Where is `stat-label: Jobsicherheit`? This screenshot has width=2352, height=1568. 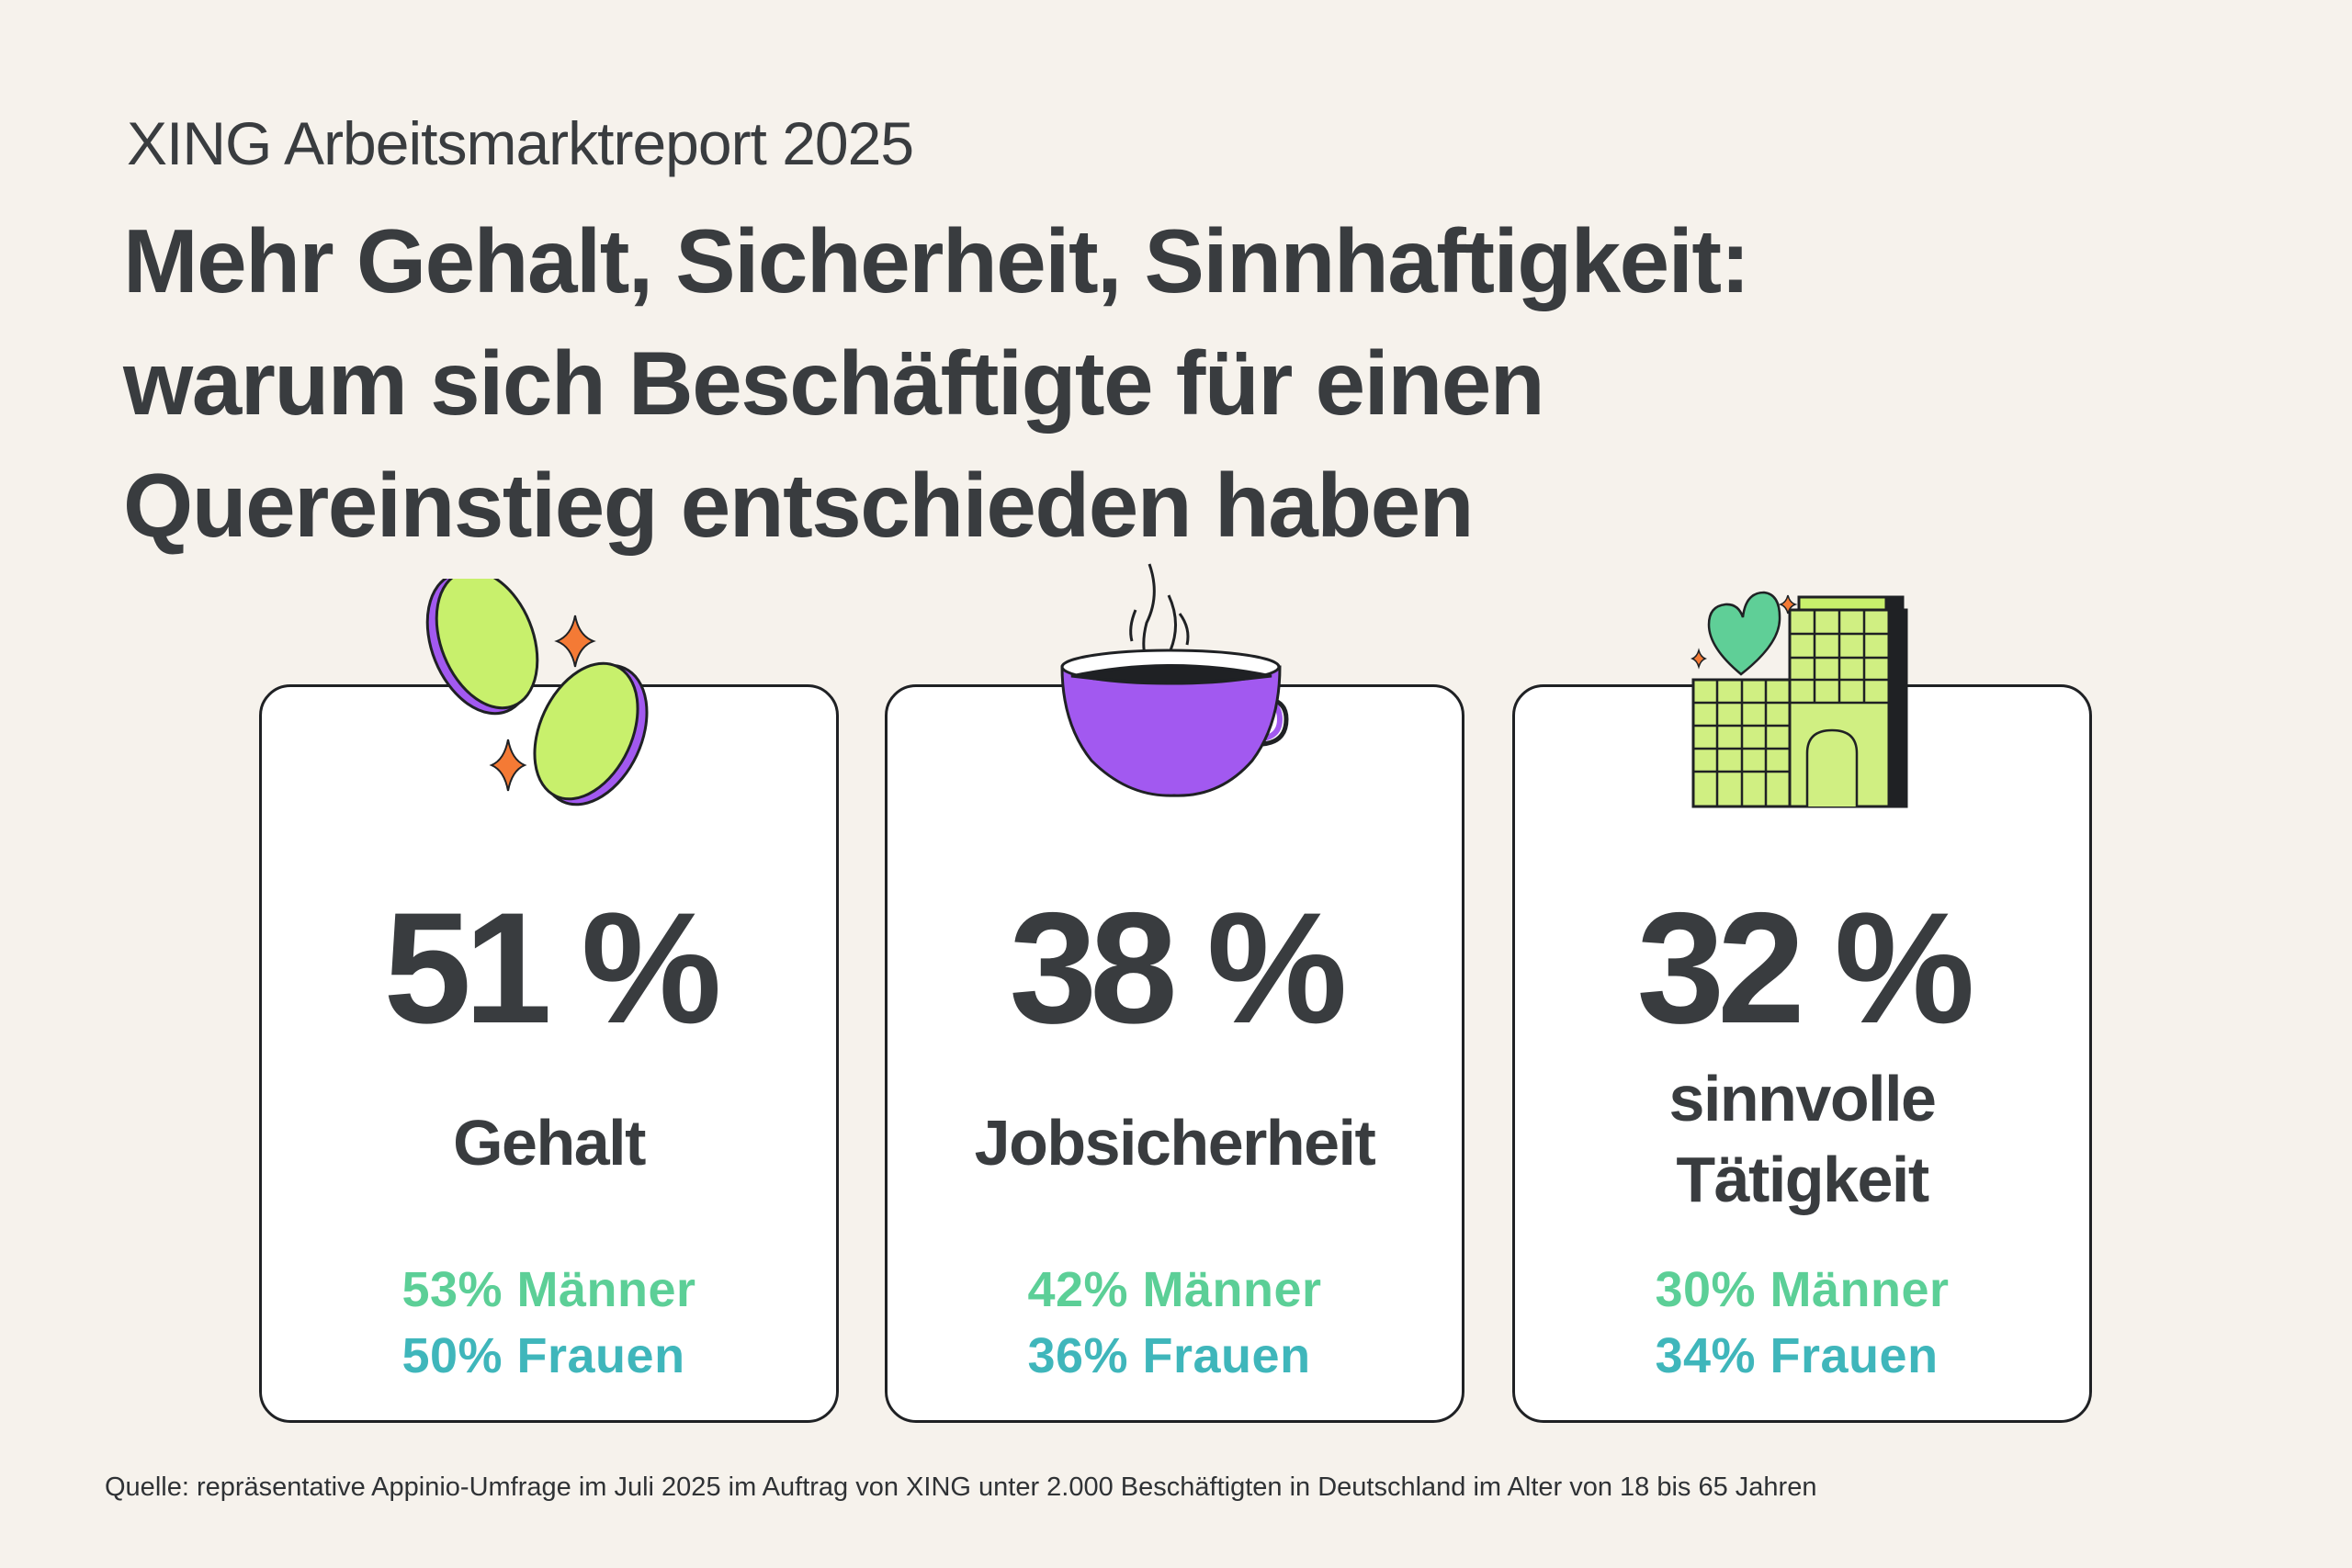
stat-label: Jobsicherheit is located at coordinates (1175, 1142).